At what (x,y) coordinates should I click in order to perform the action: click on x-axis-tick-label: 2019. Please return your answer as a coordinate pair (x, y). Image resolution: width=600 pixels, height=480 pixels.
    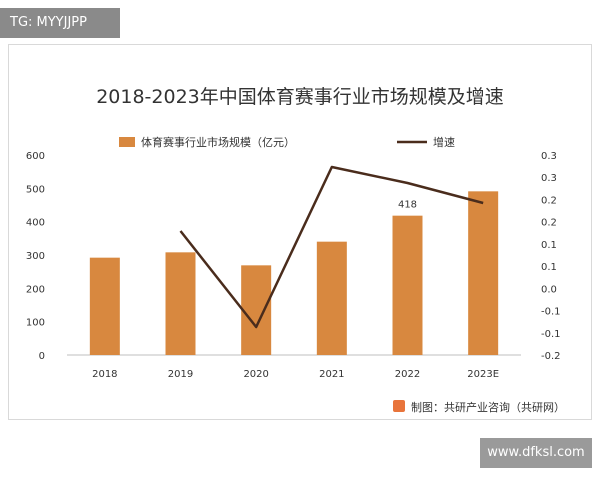
    Looking at the image, I should click on (180, 374).